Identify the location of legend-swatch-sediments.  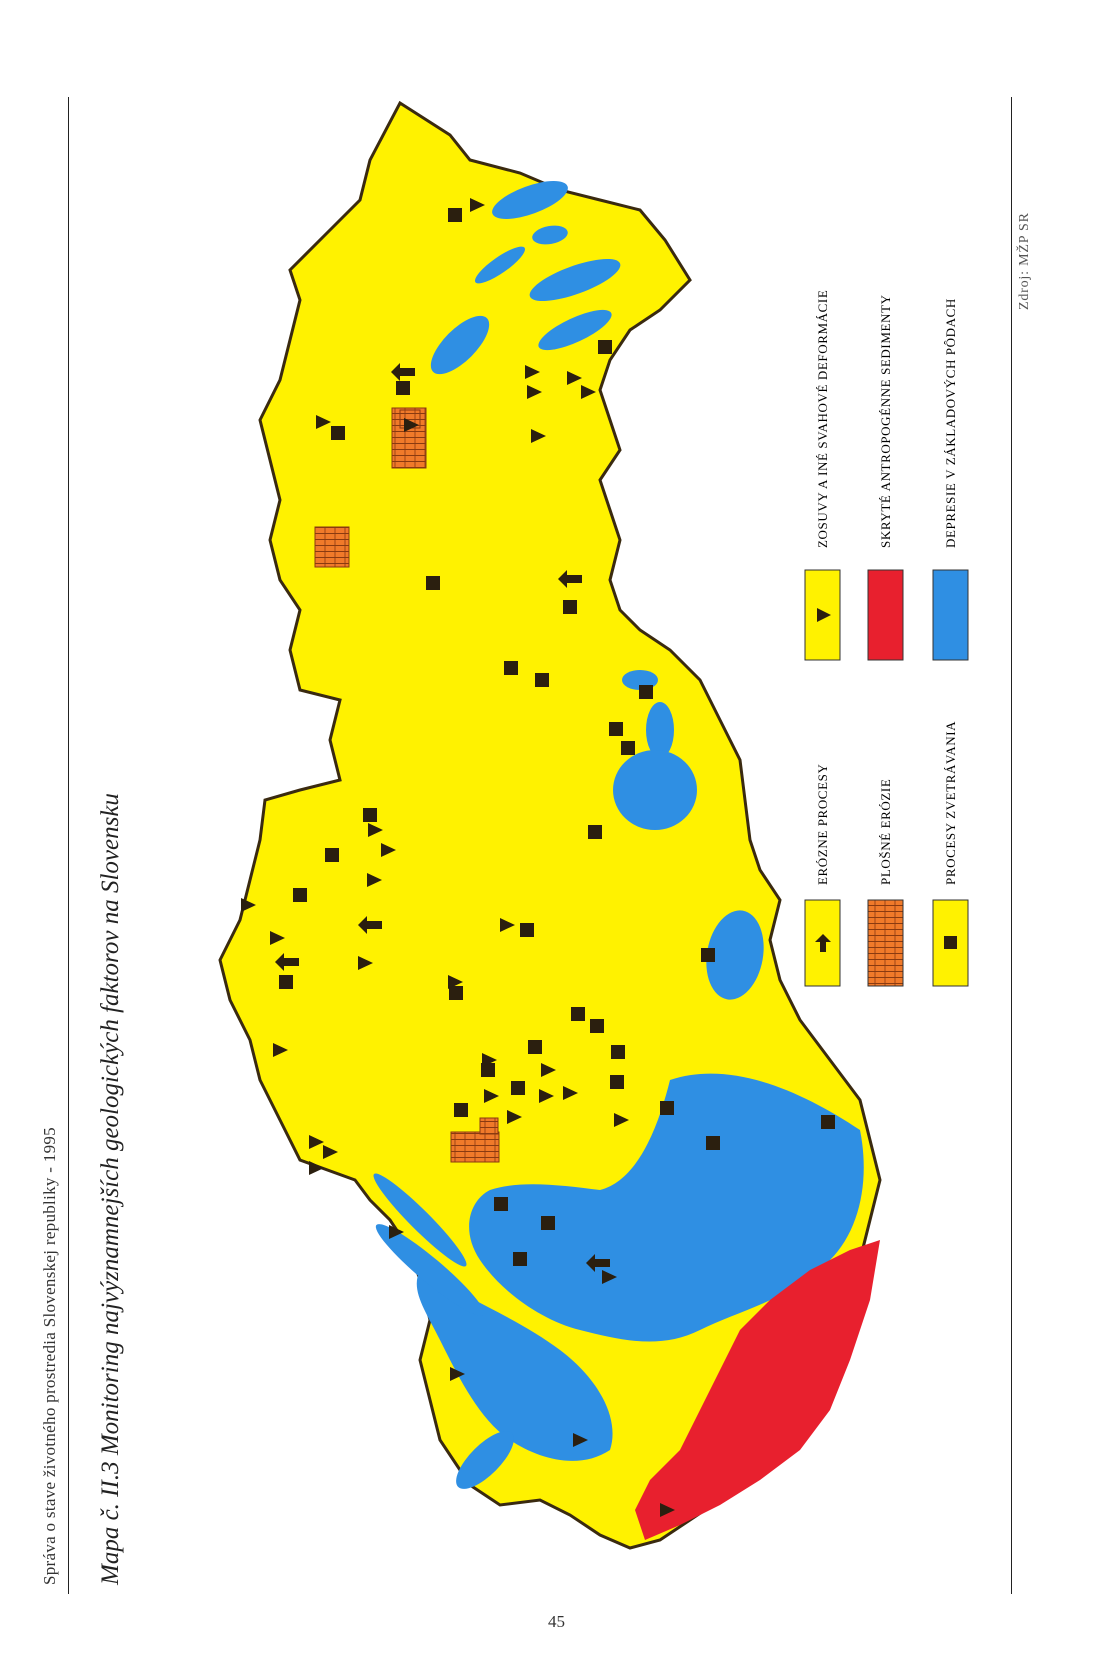
(885, 615).